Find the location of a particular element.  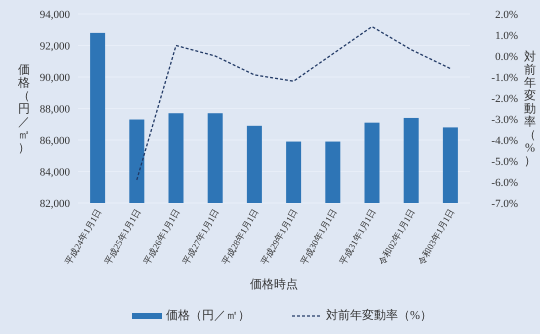

y2-tick-label: -1.0% is located at coordinates (504, 78).